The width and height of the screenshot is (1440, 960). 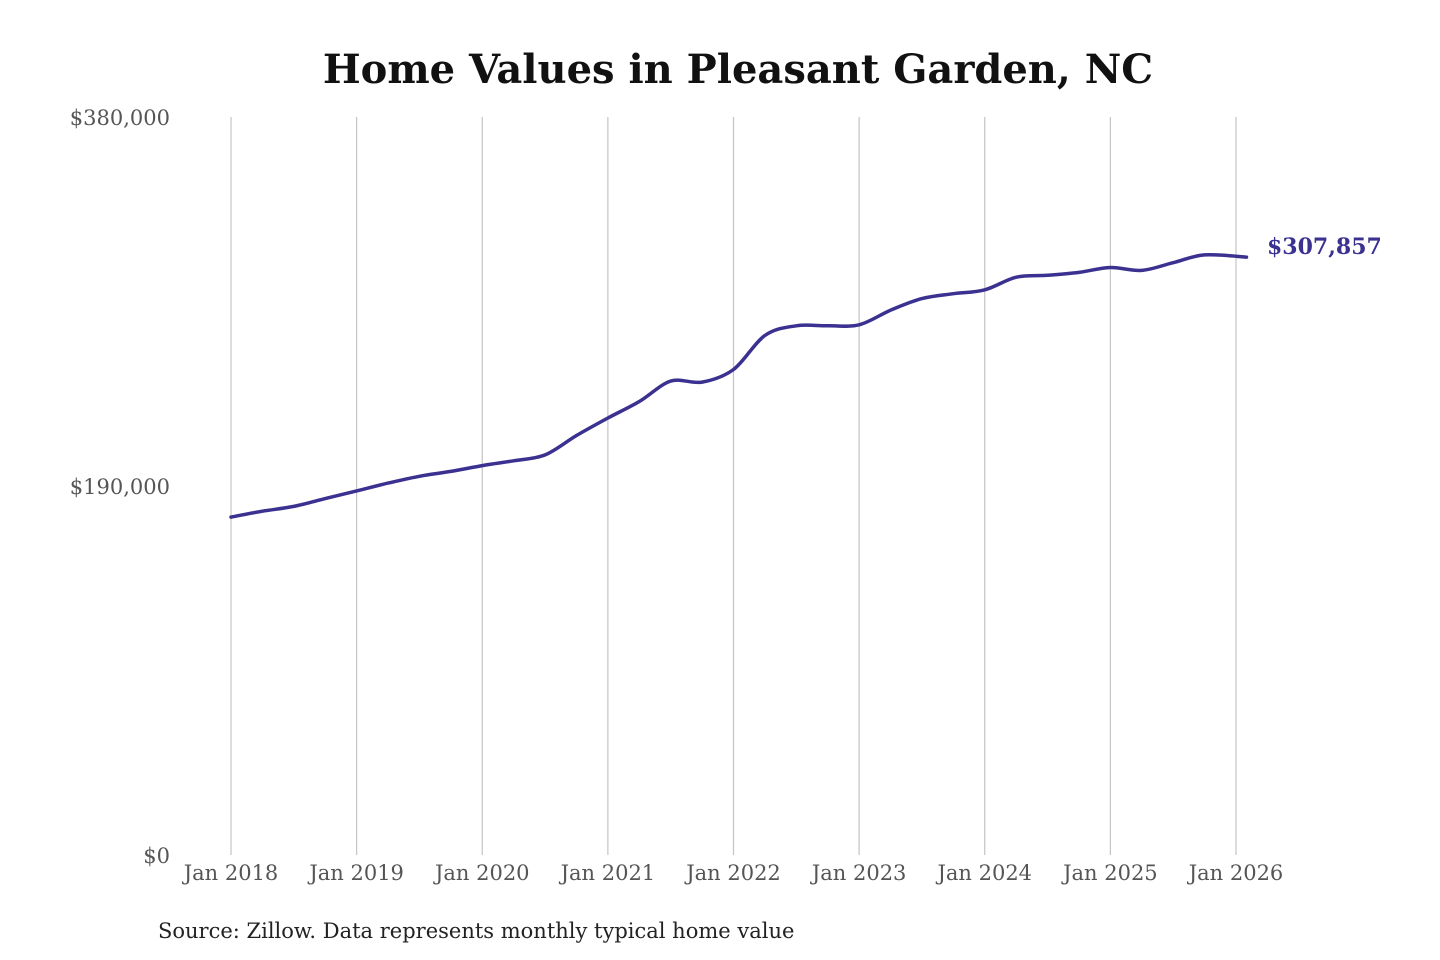 I want to click on x-tick-label: Jan 2026, so click(x=1235, y=873).